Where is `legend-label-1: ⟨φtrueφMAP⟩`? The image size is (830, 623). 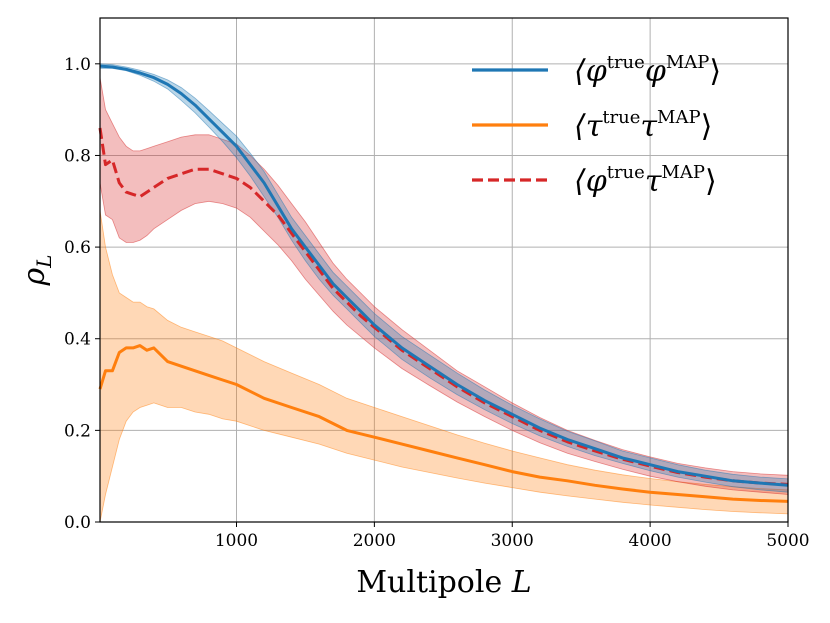
legend-label-1: ⟨φtrueφMAP⟩ is located at coordinates (647, 70).